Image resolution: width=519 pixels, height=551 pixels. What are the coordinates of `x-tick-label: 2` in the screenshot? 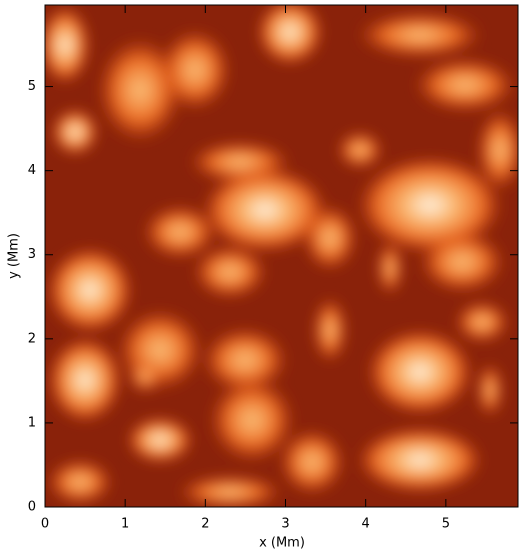 It's located at (205, 524).